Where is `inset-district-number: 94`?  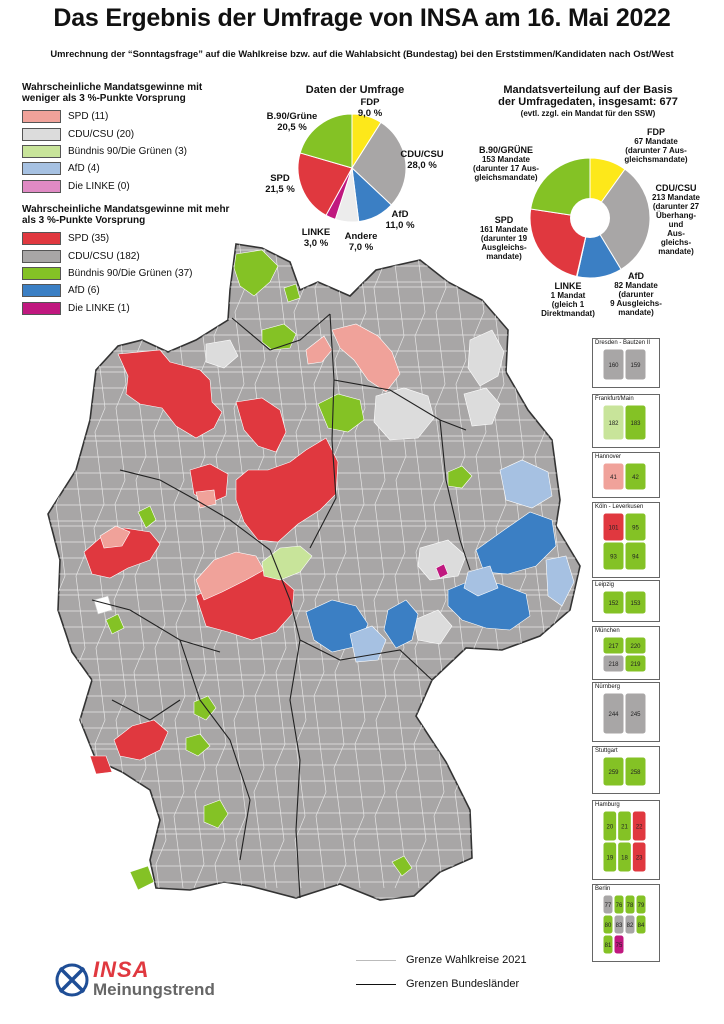 inset-district-number: 94 is located at coordinates (635, 558).